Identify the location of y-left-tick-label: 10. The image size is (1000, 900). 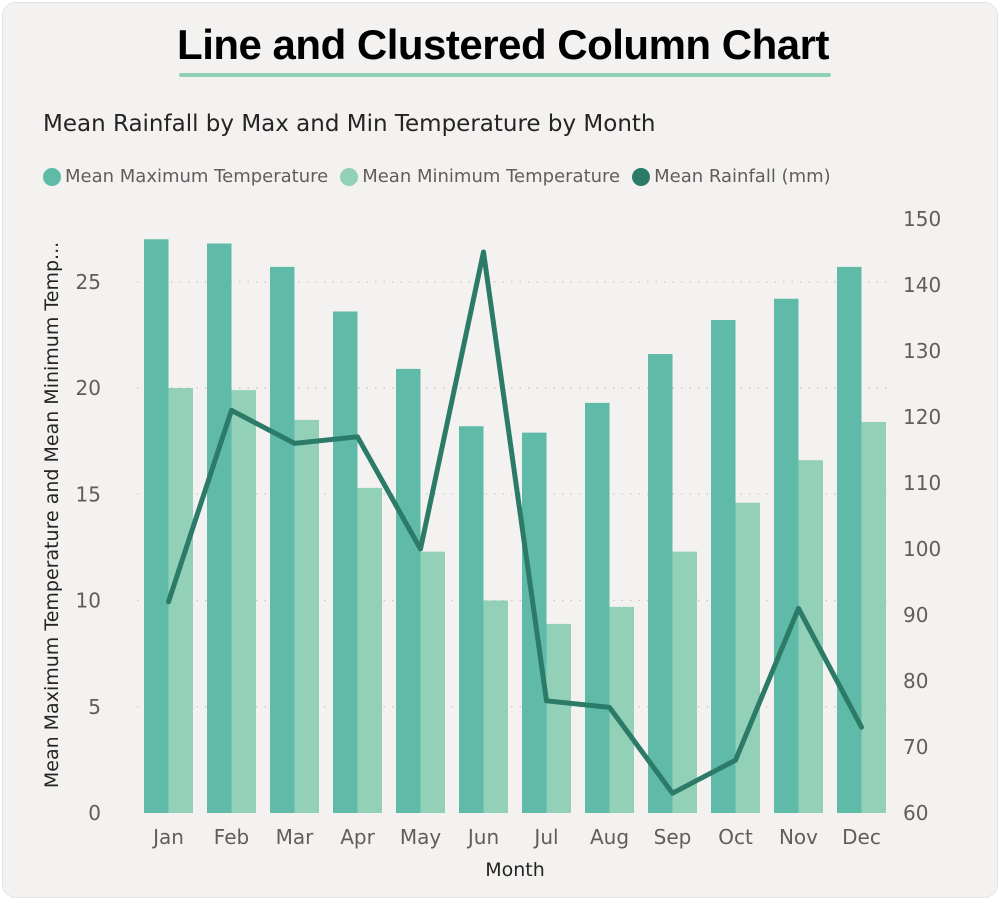
(88, 601).